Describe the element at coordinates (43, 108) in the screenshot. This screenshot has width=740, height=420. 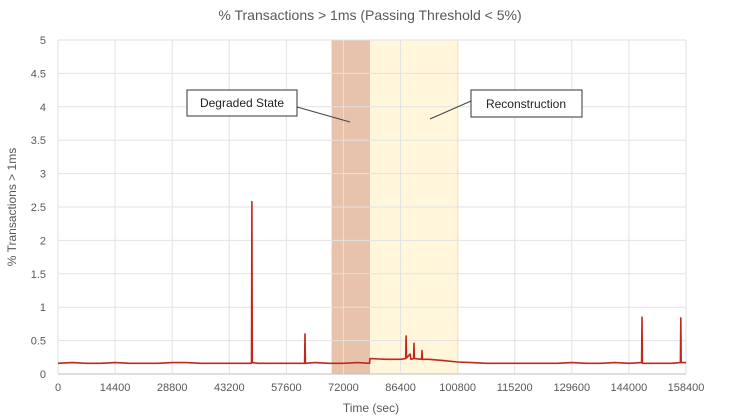
I see `y-tick-label: 4` at that location.